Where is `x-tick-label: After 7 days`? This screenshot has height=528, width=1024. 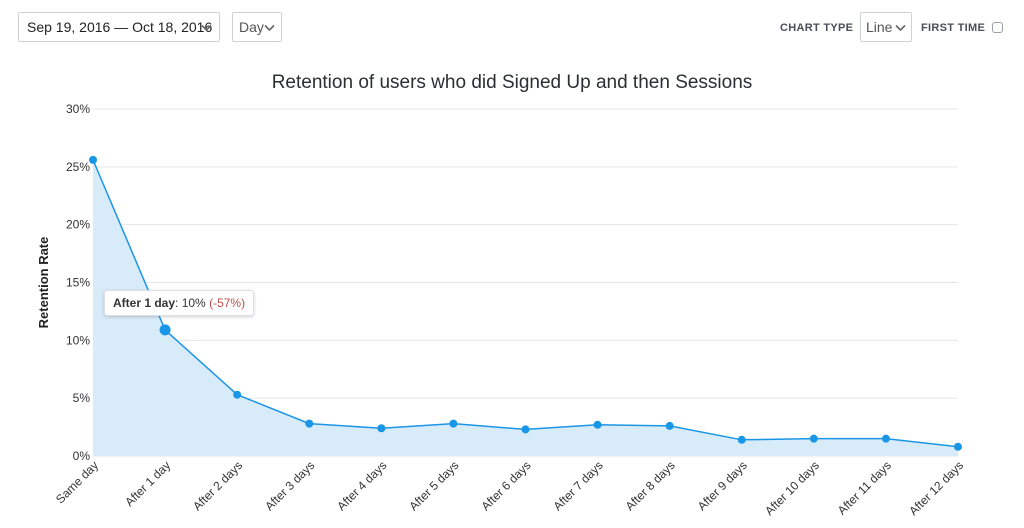 x-tick-label: After 7 days is located at coordinates (578, 485).